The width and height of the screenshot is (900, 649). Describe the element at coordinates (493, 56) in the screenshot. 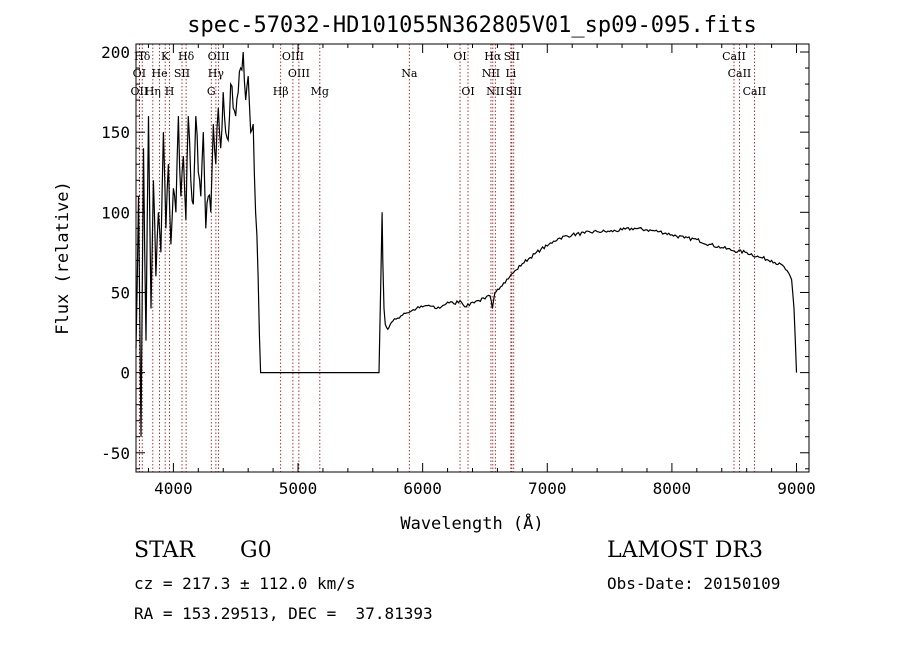

I see `line-label: Hα` at that location.